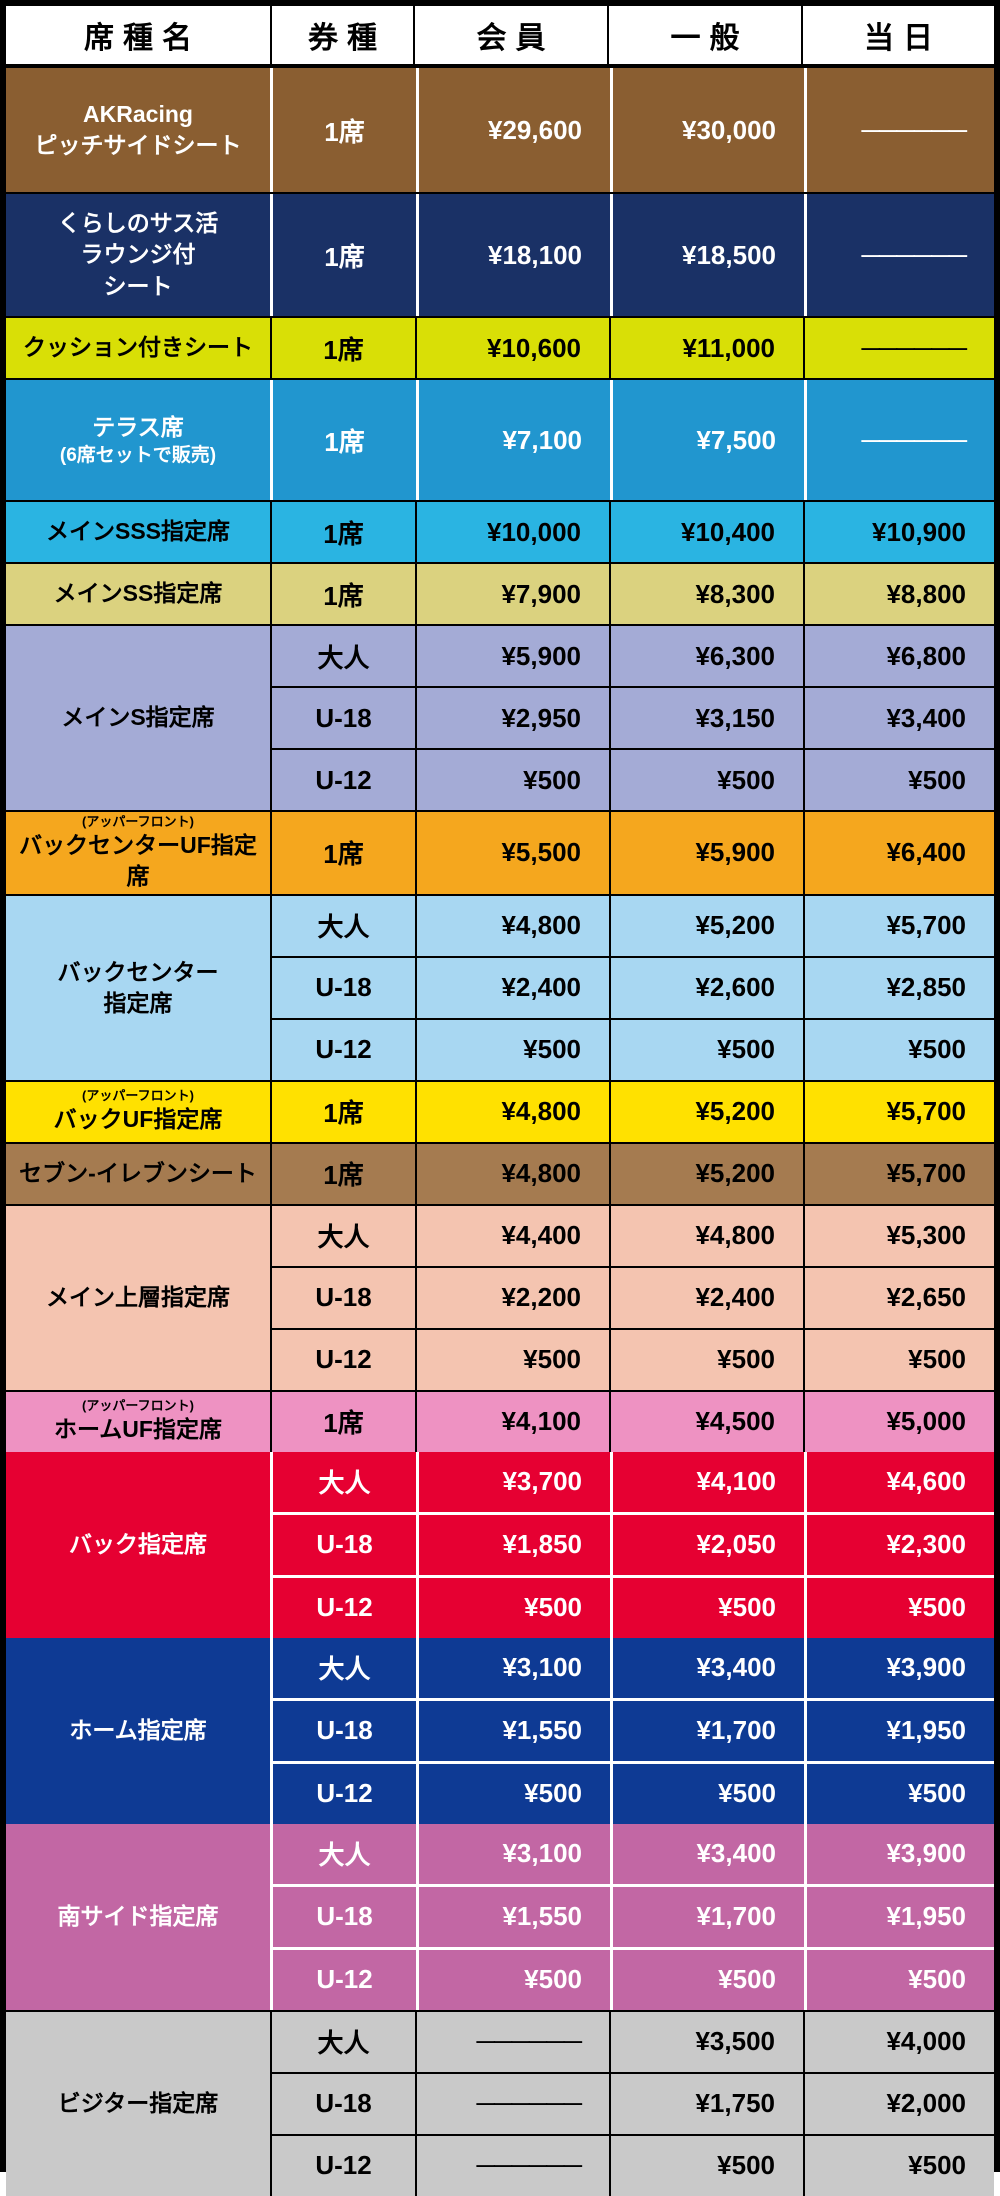 The height and width of the screenshot is (2196, 1000). I want to click on price-row: 1席 ¥18,100 ¥18,500 ──────, so click(633, 255).